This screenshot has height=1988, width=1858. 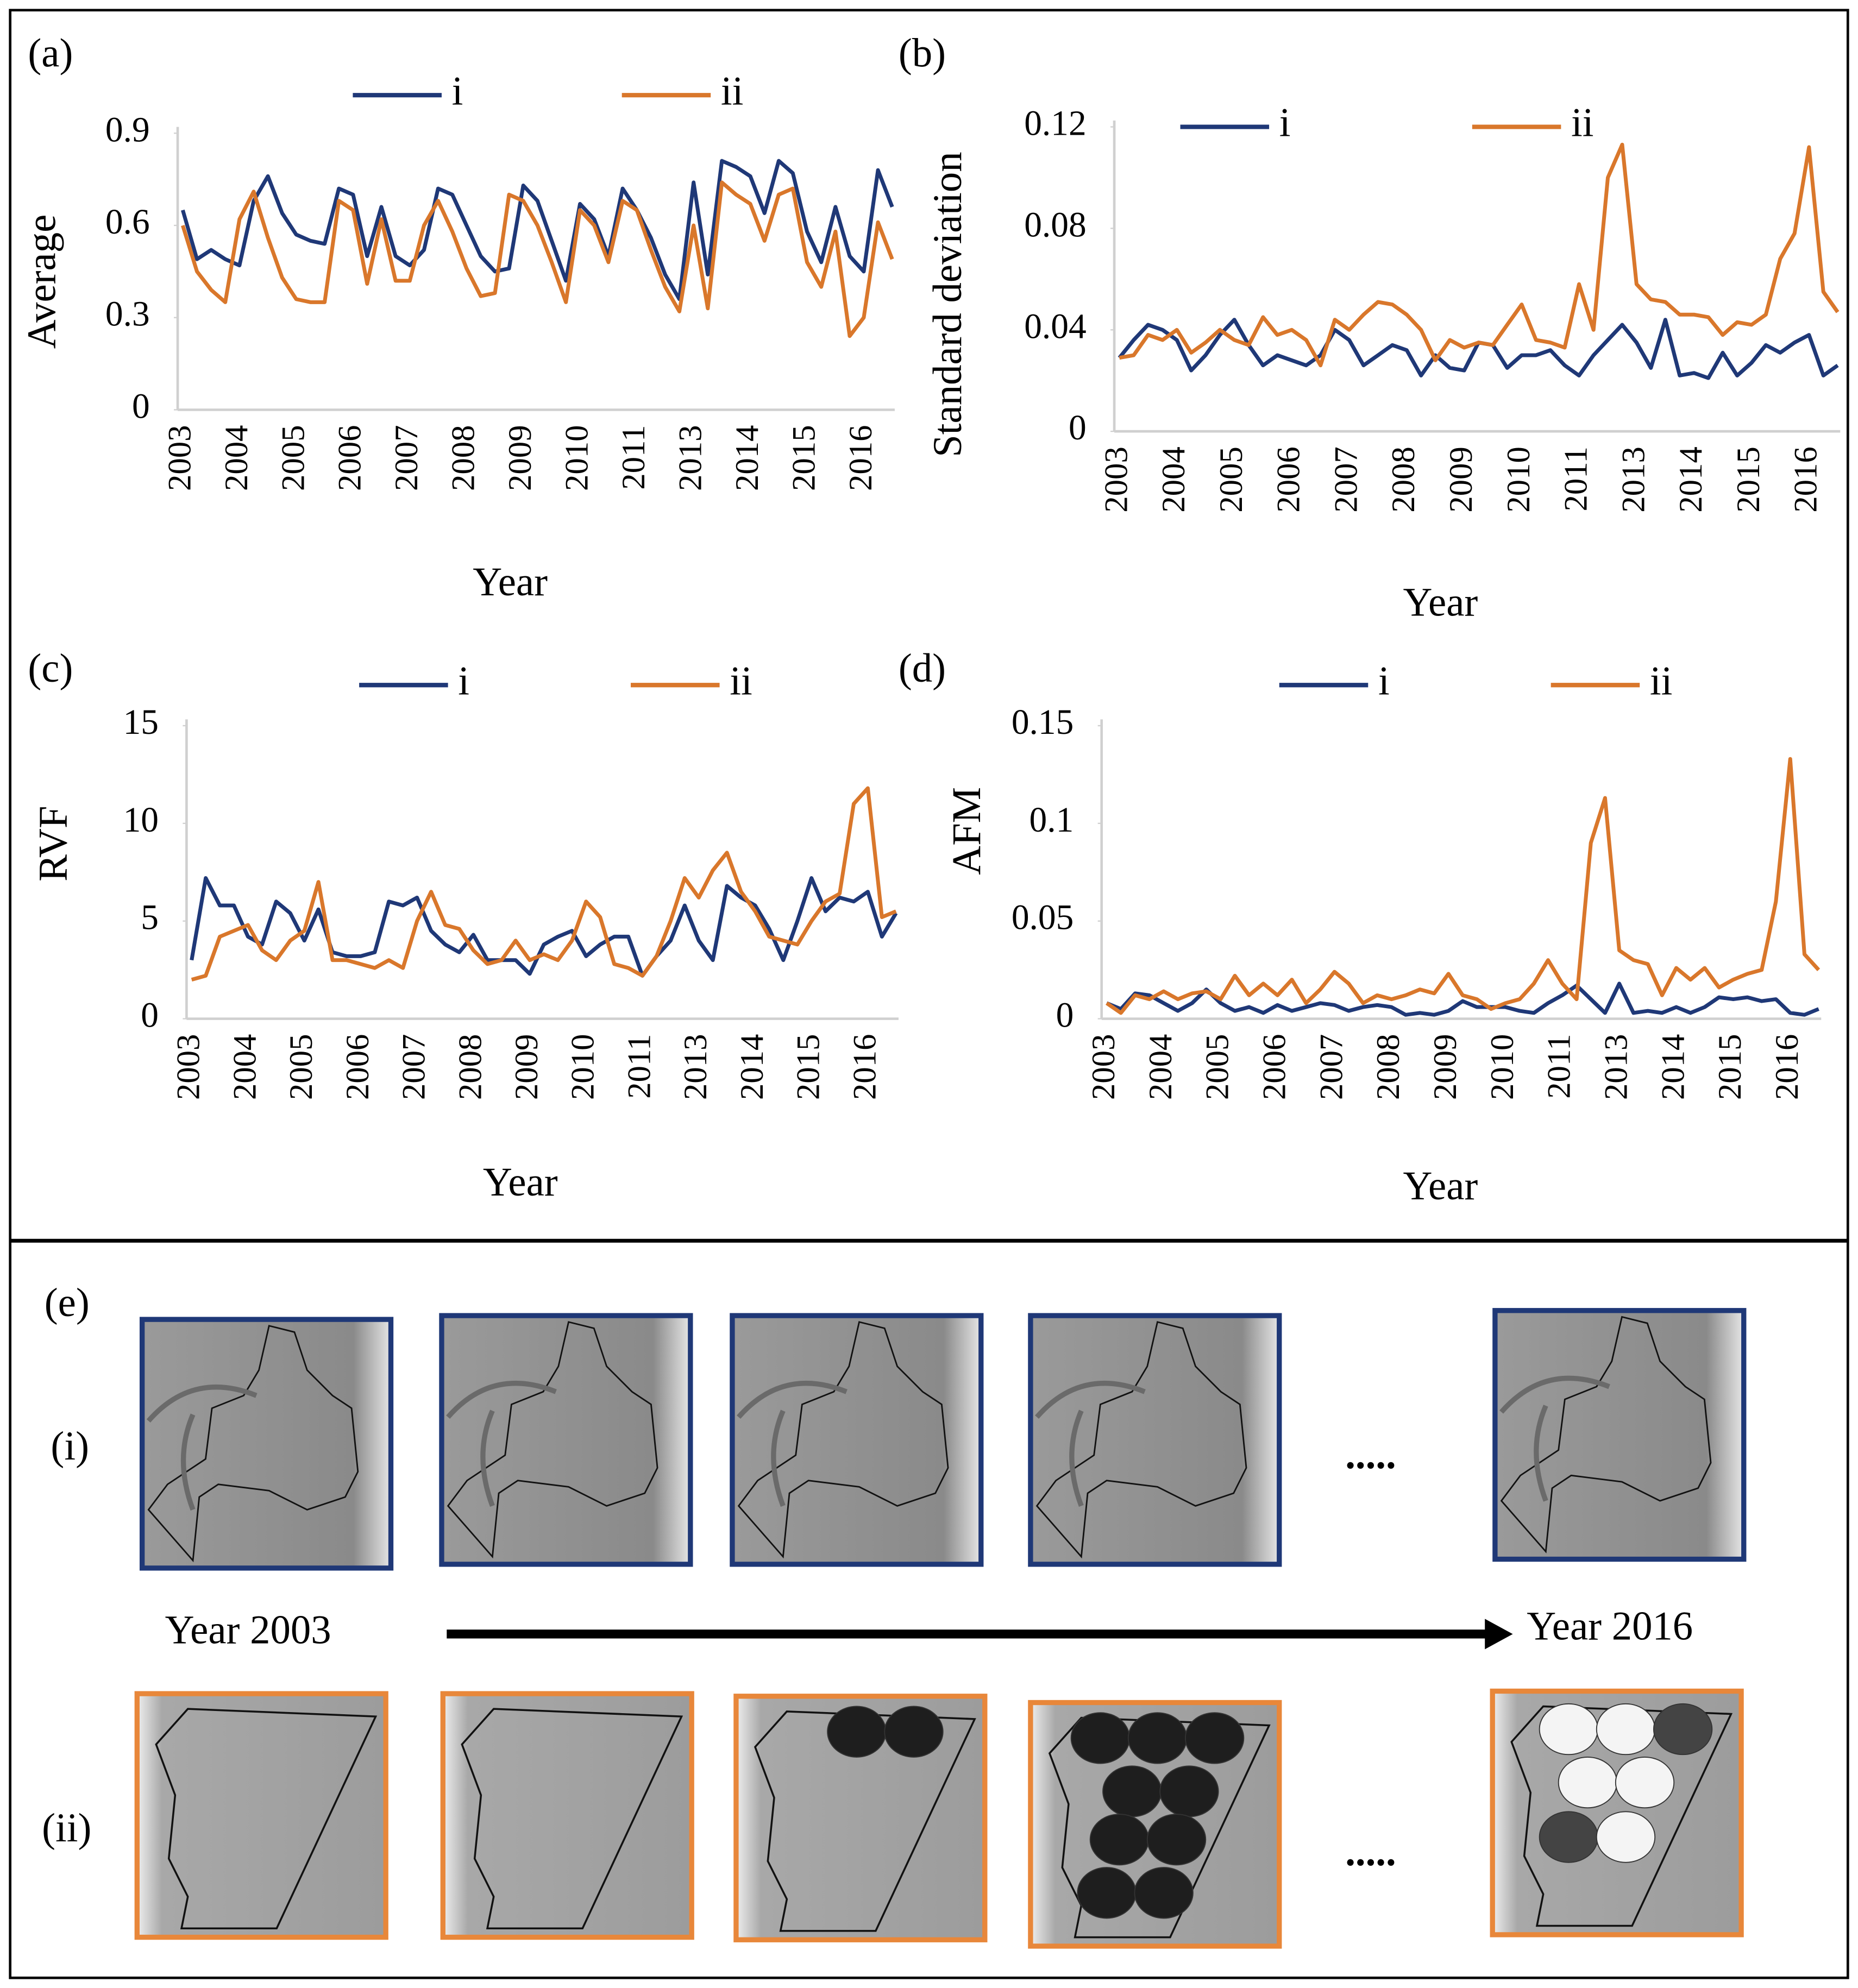 What do you see at coordinates (1661, 680) in the screenshot?
I see `legend-label: ii` at bounding box center [1661, 680].